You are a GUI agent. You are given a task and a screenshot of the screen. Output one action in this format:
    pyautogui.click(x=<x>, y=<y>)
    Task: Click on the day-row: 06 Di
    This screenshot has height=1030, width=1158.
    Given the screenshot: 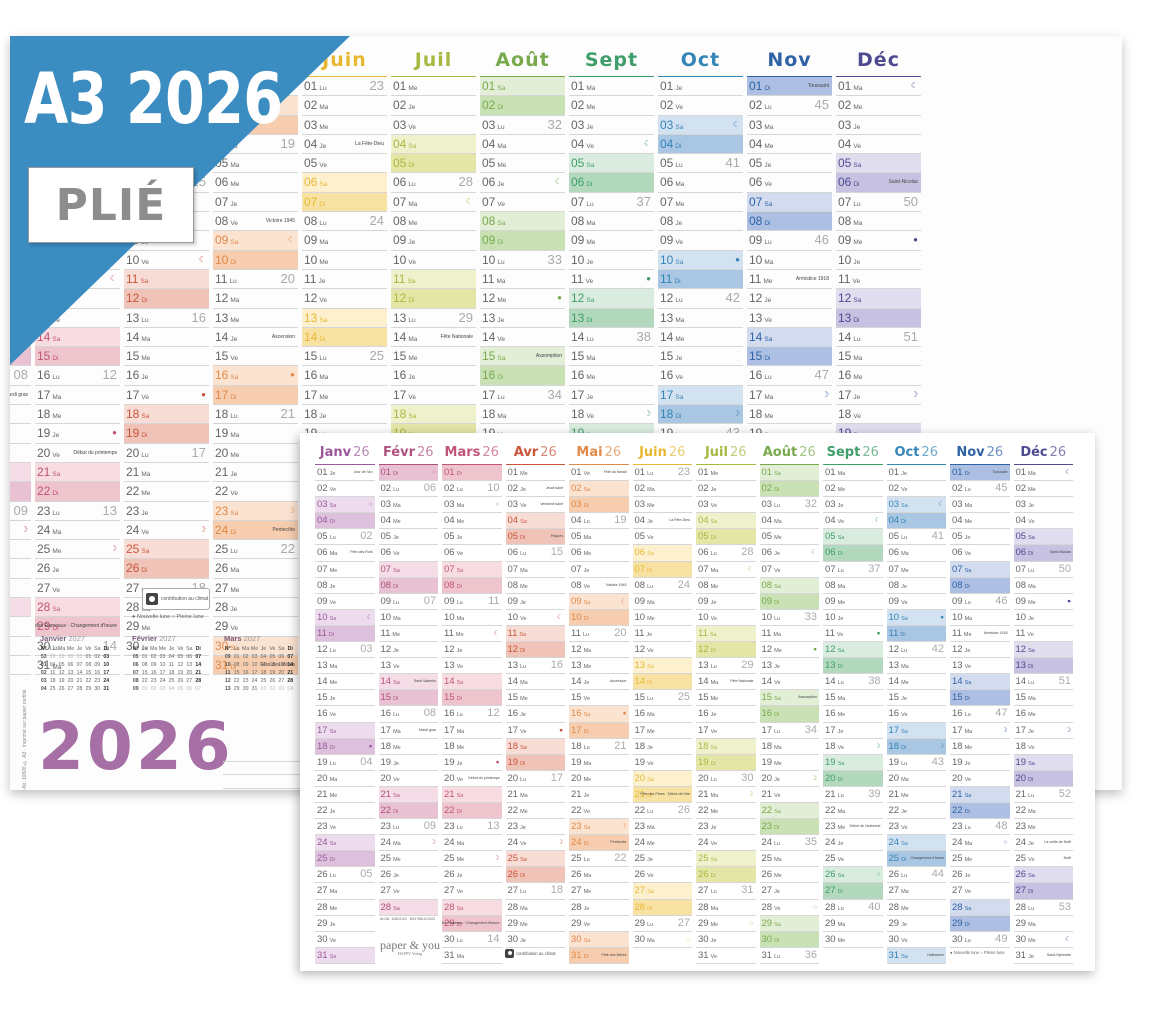 What is the action you would take?
    pyautogui.click(x=611, y=183)
    